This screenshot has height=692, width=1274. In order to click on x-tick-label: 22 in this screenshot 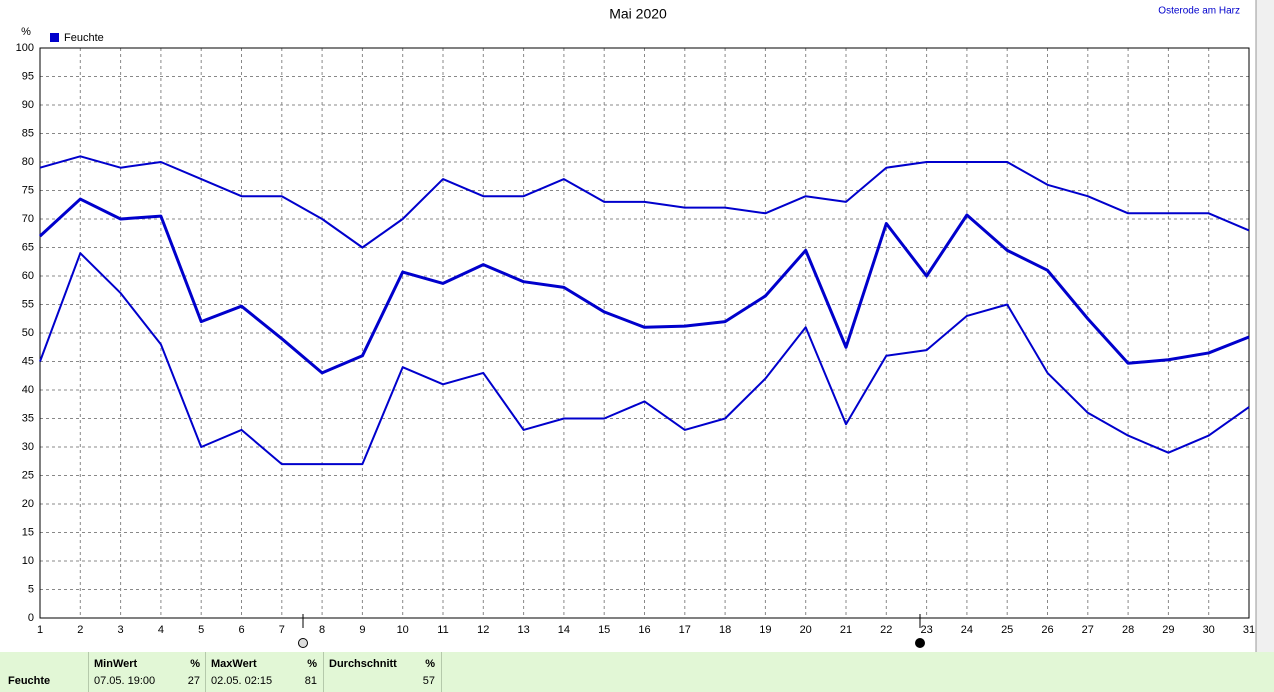, I will do `click(886, 630)`.